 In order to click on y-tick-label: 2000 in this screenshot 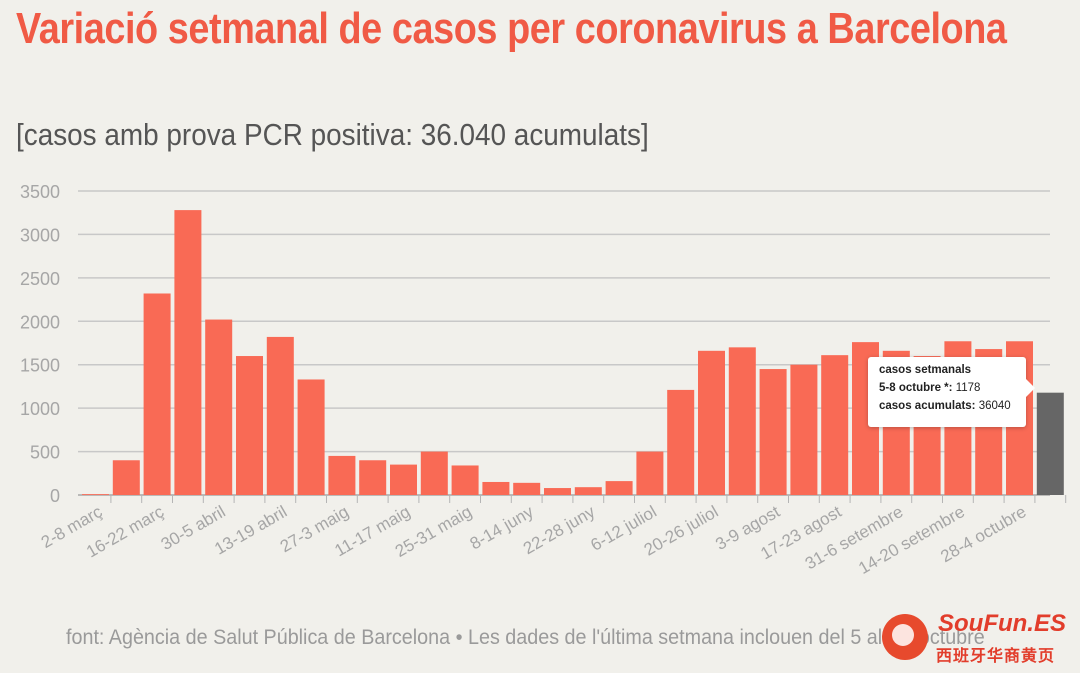, I will do `click(40, 322)`.